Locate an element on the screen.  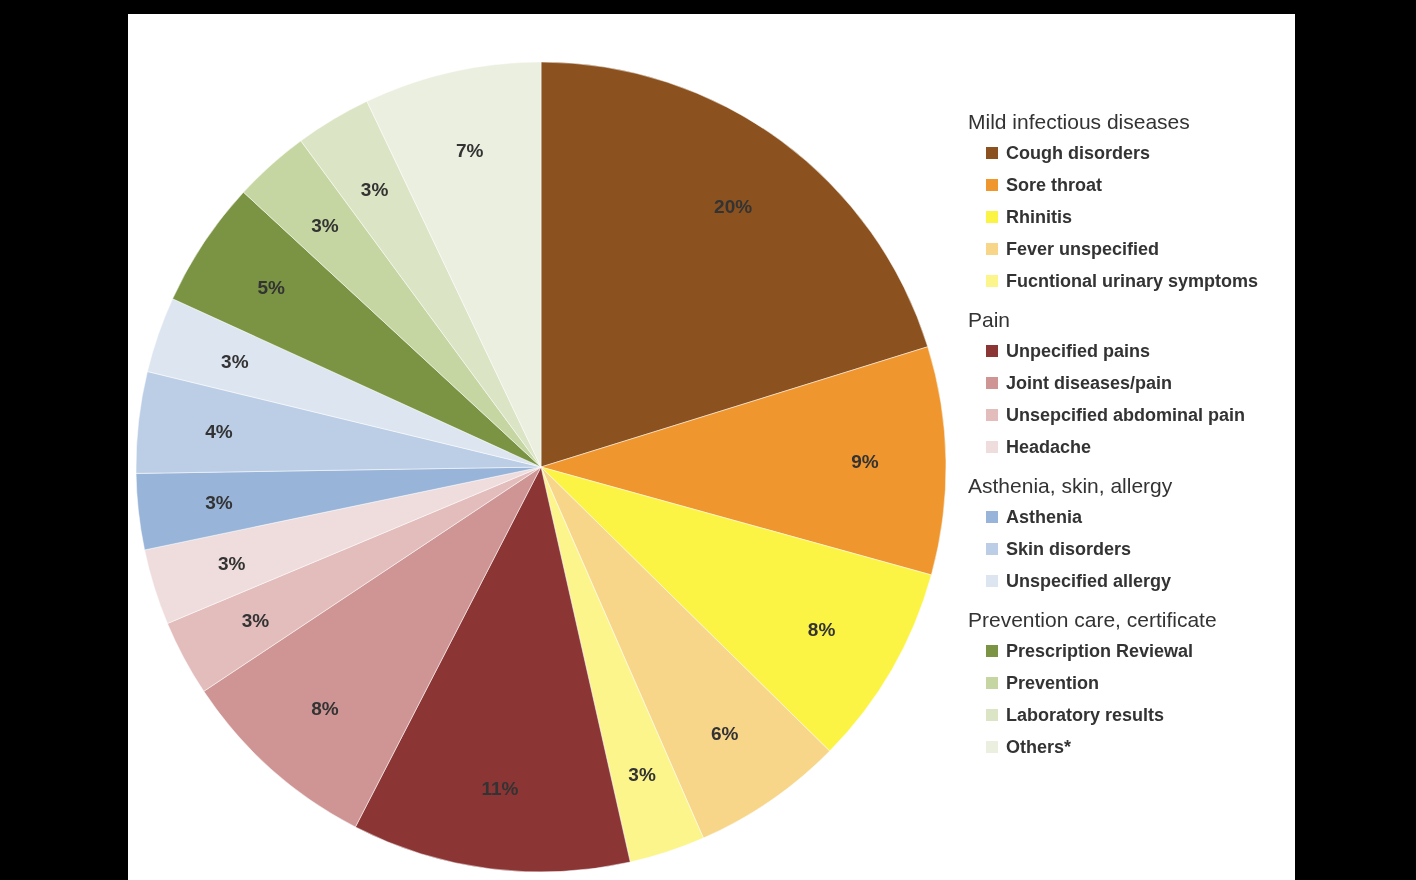
legend-label: Sore throat is located at coordinates (1054, 185).